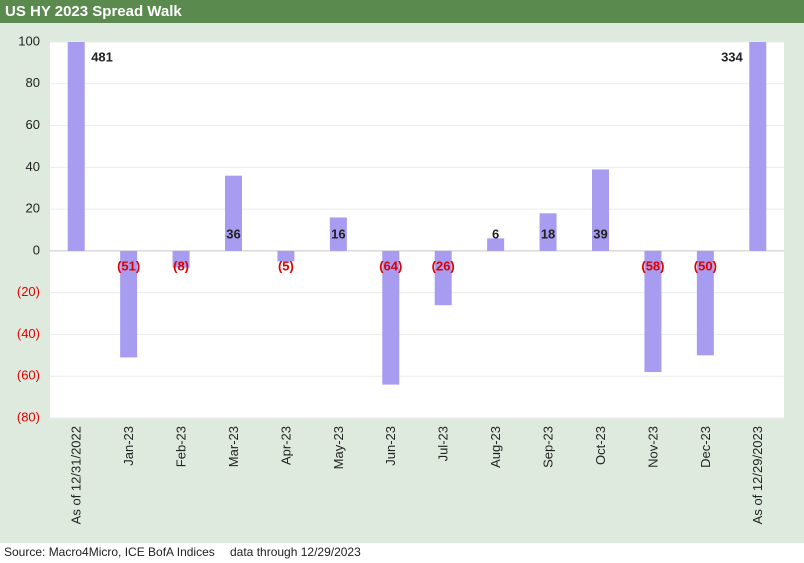 The image size is (804, 563). Describe the element at coordinates (402, 11) in the screenshot. I see `title-bar` at that location.